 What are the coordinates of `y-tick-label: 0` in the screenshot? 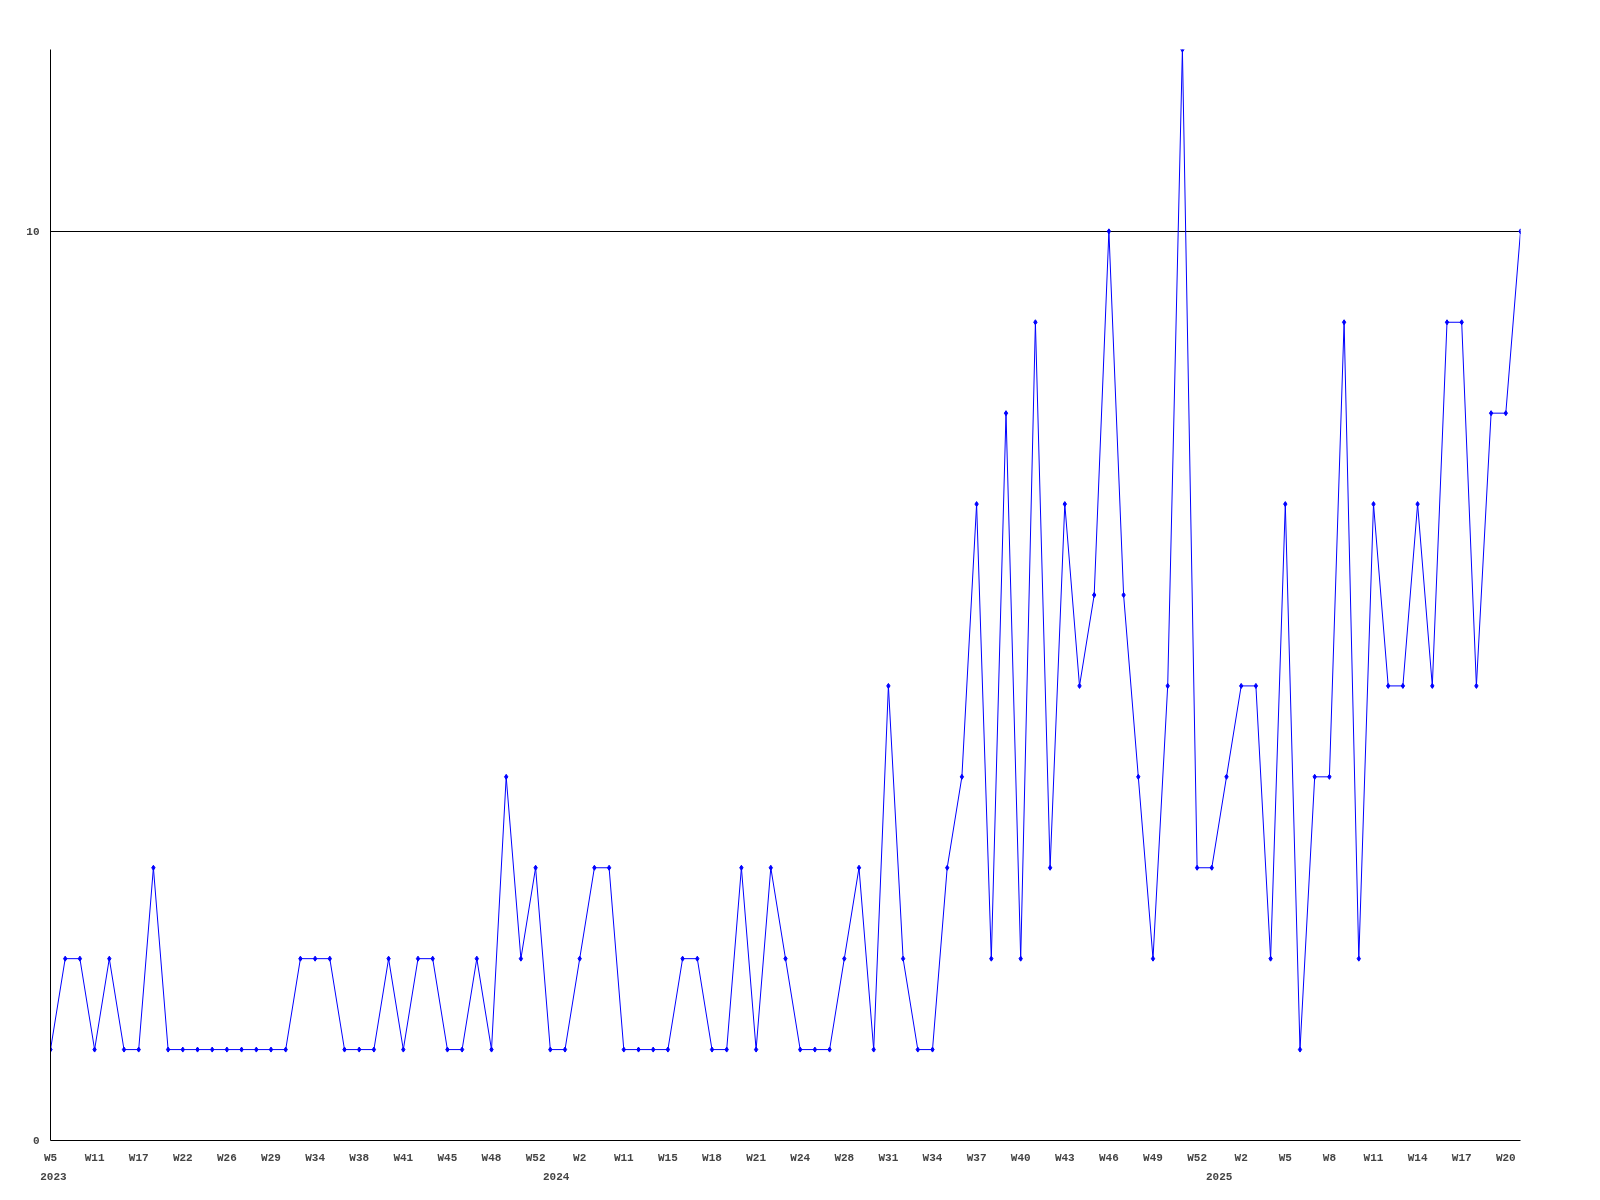 It's located at (36, 1141).